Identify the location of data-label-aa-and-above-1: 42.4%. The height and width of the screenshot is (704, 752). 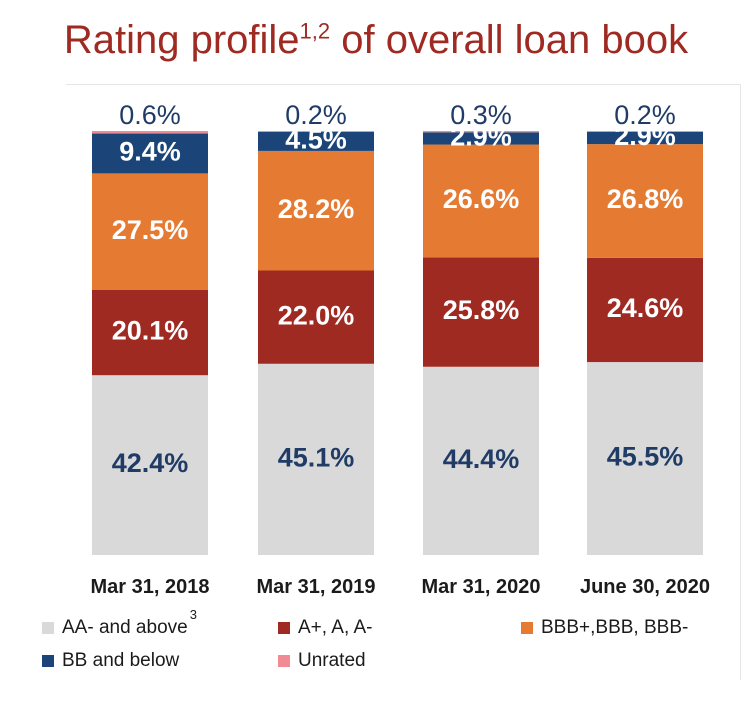
(150, 463).